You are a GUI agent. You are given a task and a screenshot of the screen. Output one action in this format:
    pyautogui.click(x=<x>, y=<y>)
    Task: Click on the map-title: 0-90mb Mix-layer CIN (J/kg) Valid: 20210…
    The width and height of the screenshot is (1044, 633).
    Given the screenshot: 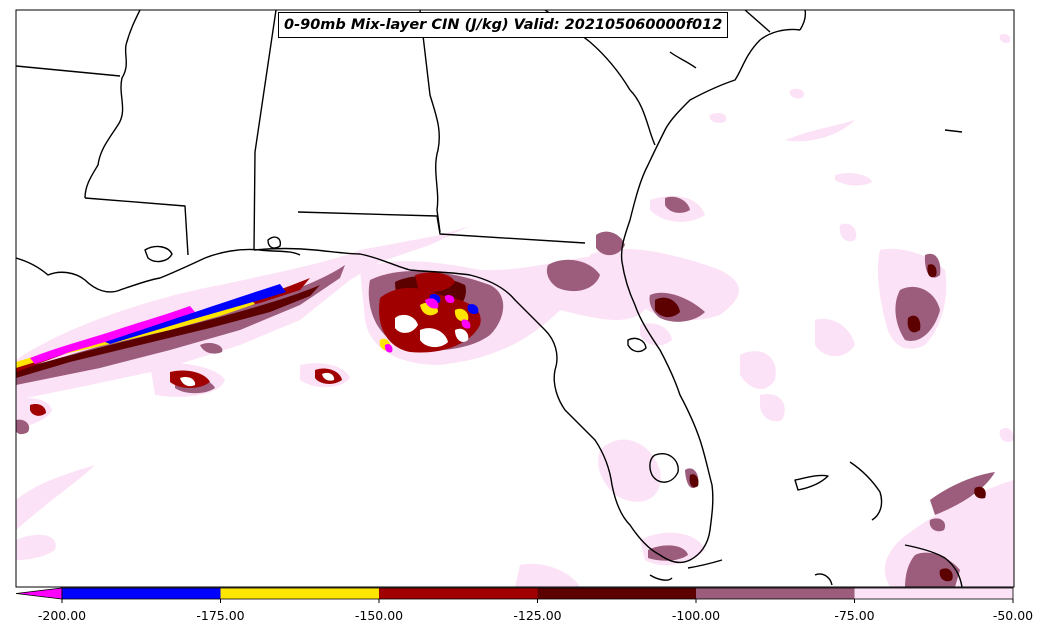 What is the action you would take?
    pyautogui.click(x=503, y=25)
    